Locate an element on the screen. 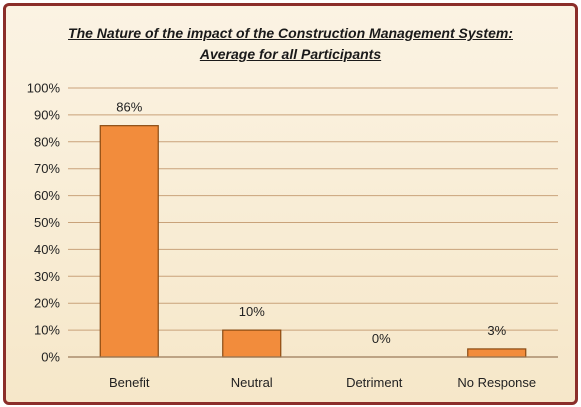 The image size is (581, 407). data-label: 10% is located at coordinates (252, 311).